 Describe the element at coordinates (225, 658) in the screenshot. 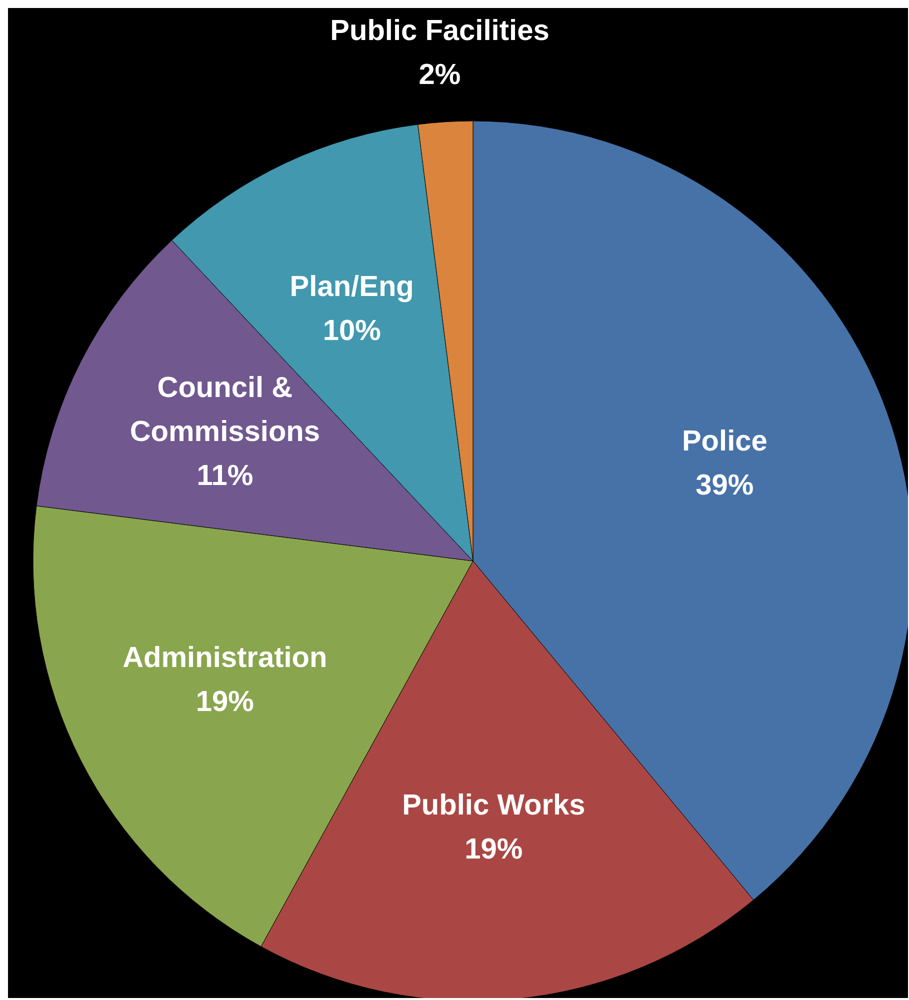

I see `slice-label: Administration` at that location.